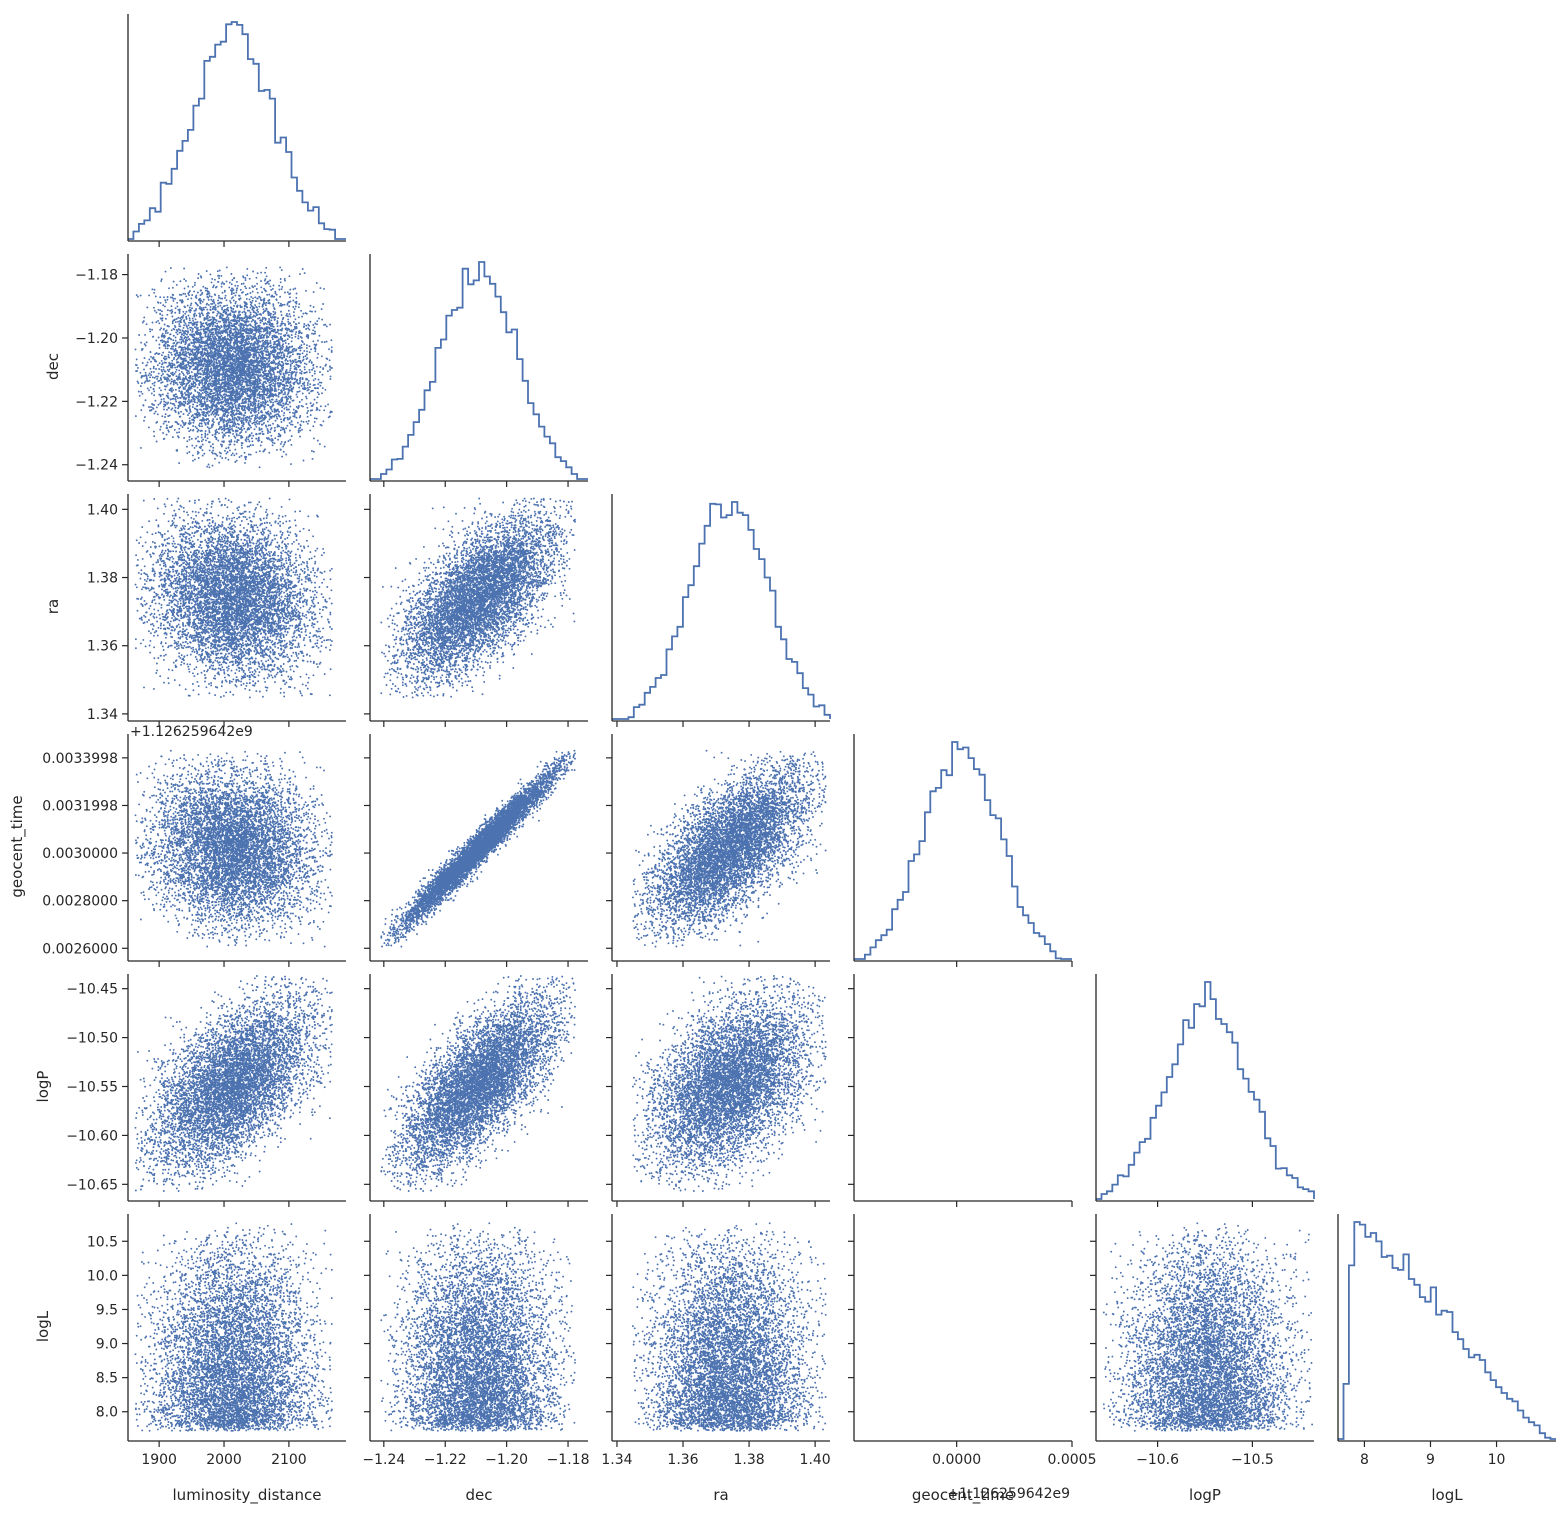 The height and width of the screenshot is (1514, 1566). I want to click on y-tick-label: 1.40, so click(102, 510).